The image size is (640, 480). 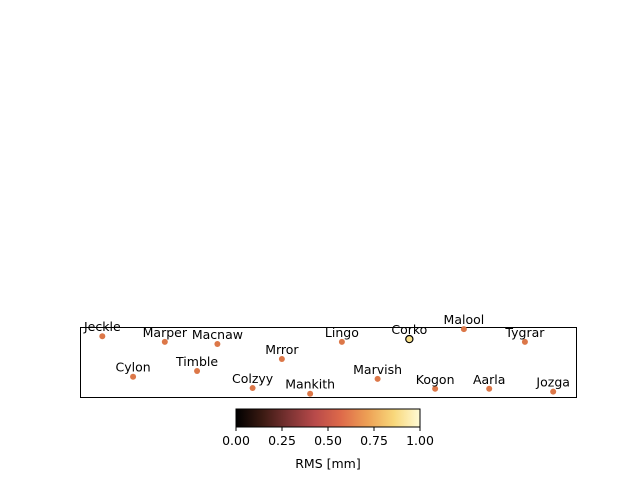 I want to click on colorbar: 0.00 0.25 0.50 0.75 1.00 RMS [mm], so click(x=328, y=439).